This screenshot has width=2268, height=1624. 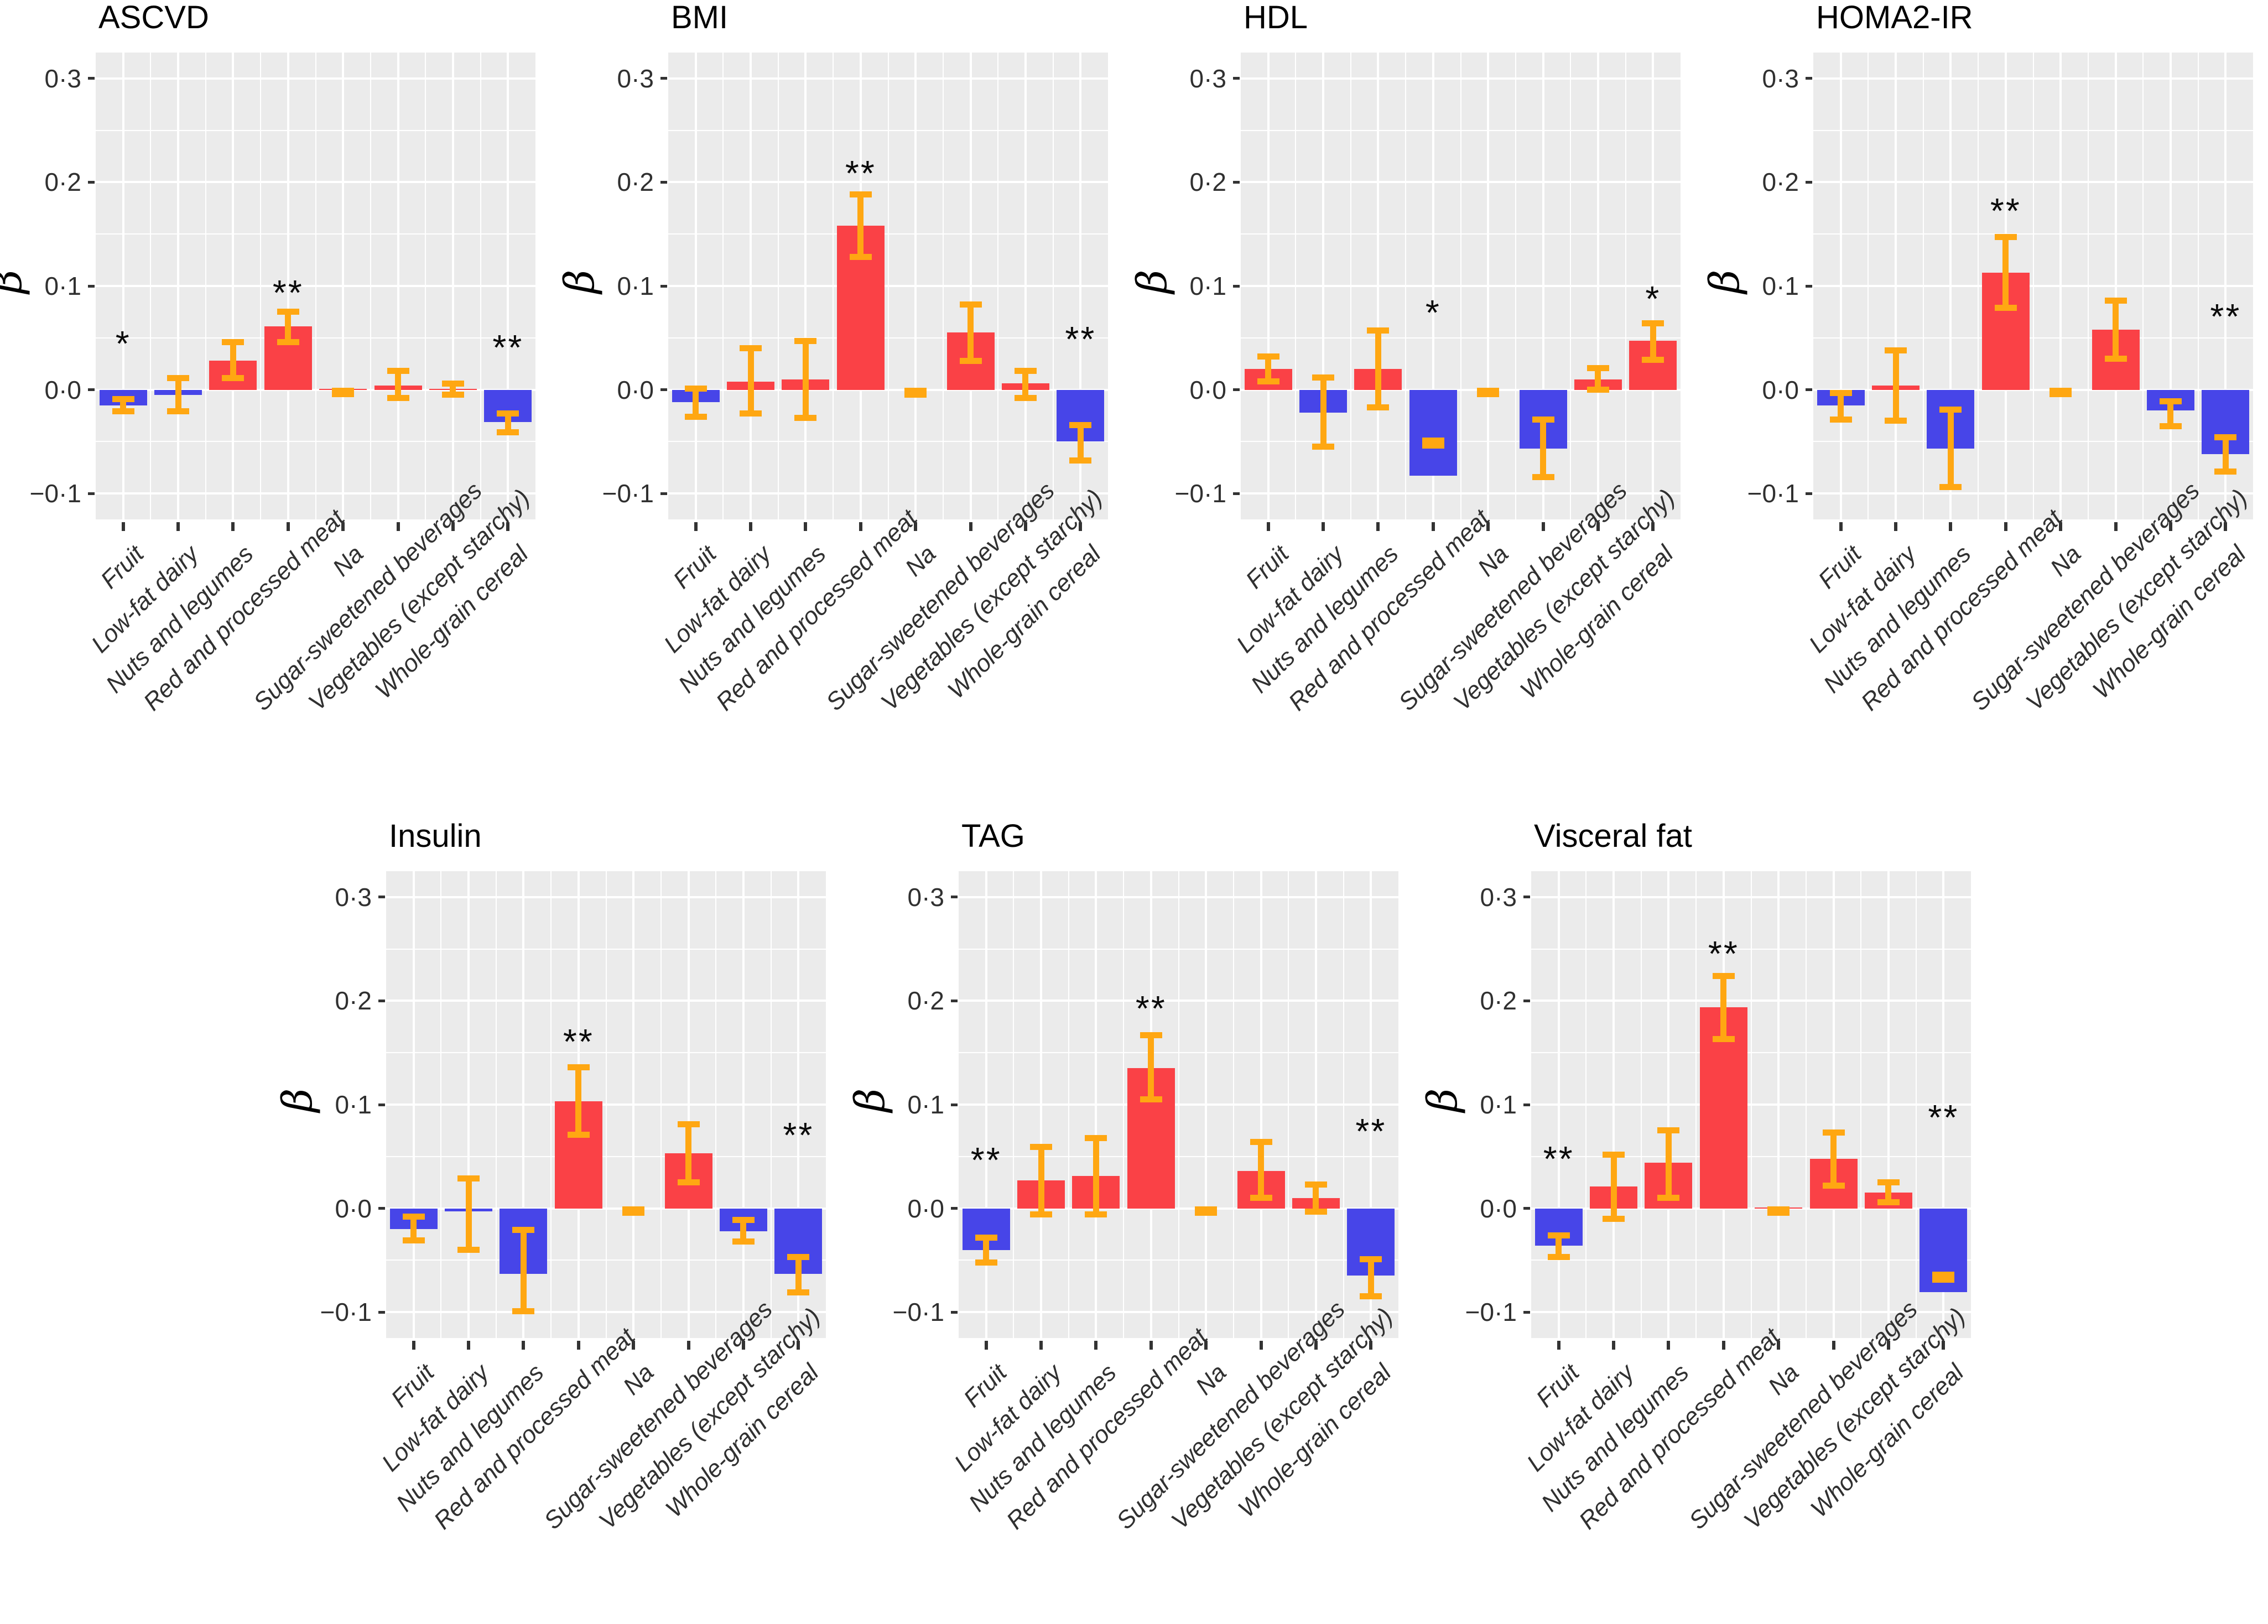 What do you see at coordinates (1200, 493) in the screenshot?
I see `y-label-hdl-4: −0·1` at bounding box center [1200, 493].